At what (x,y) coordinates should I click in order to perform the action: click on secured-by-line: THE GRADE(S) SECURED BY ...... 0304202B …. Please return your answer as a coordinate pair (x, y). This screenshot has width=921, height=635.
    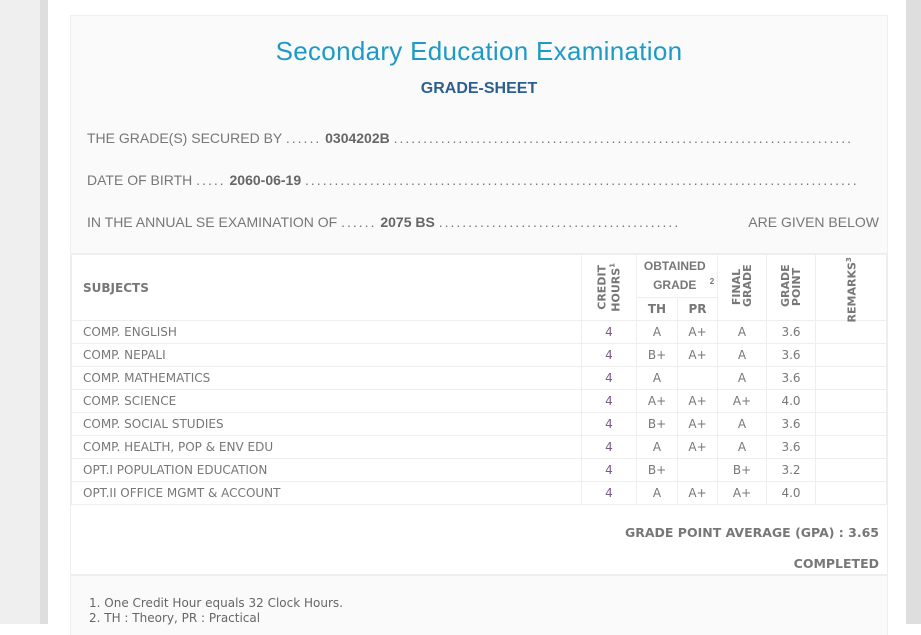
    Looking at the image, I should click on (470, 138).